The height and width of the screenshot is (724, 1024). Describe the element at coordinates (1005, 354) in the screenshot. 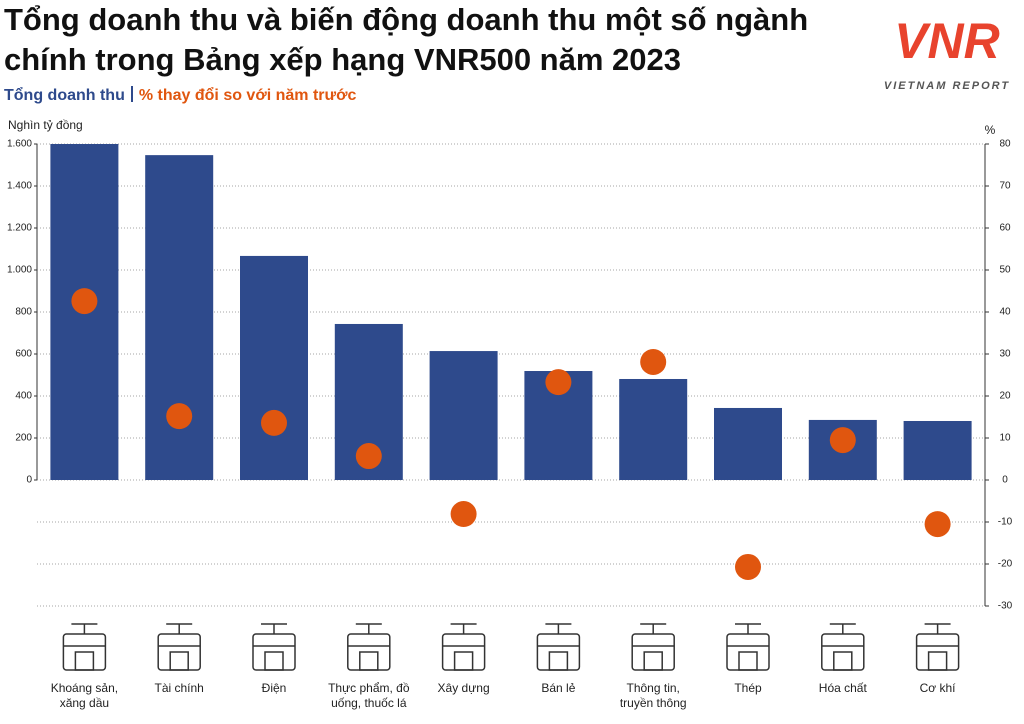

I see `y2-tick-label: 30` at that location.